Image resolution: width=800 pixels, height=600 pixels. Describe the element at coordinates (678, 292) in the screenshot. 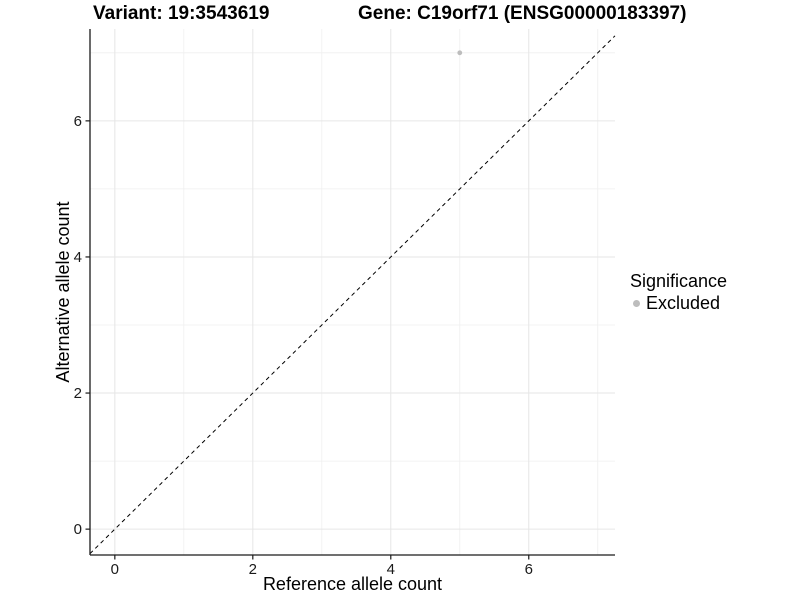

I see `legend: Significance Excluded` at that location.